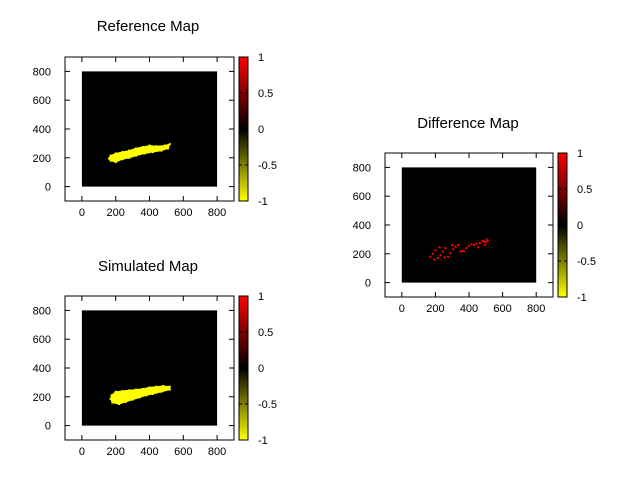 The height and width of the screenshot is (480, 640). What do you see at coordinates (263, 202) in the screenshot?
I see `colorbar-tick-label: -1` at bounding box center [263, 202].